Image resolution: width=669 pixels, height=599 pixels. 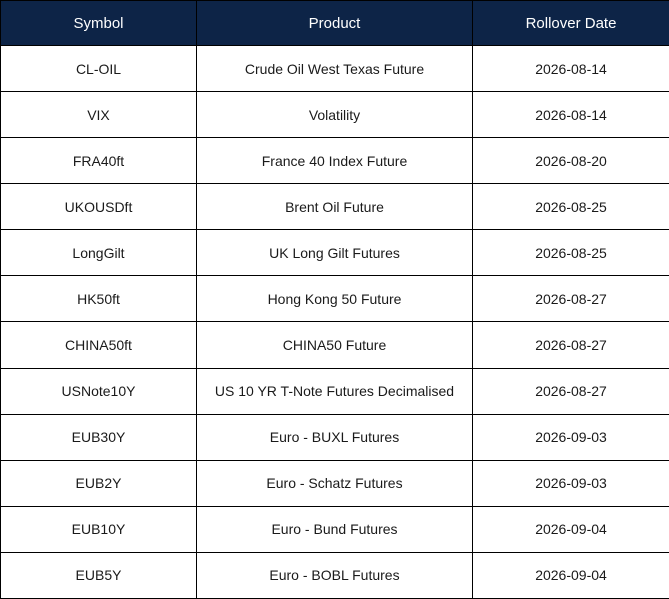 What do you see at coordinates (98, 161) in the screenshot?
I see `table-cell: FRA40ft` at bounding box center [98, 161].